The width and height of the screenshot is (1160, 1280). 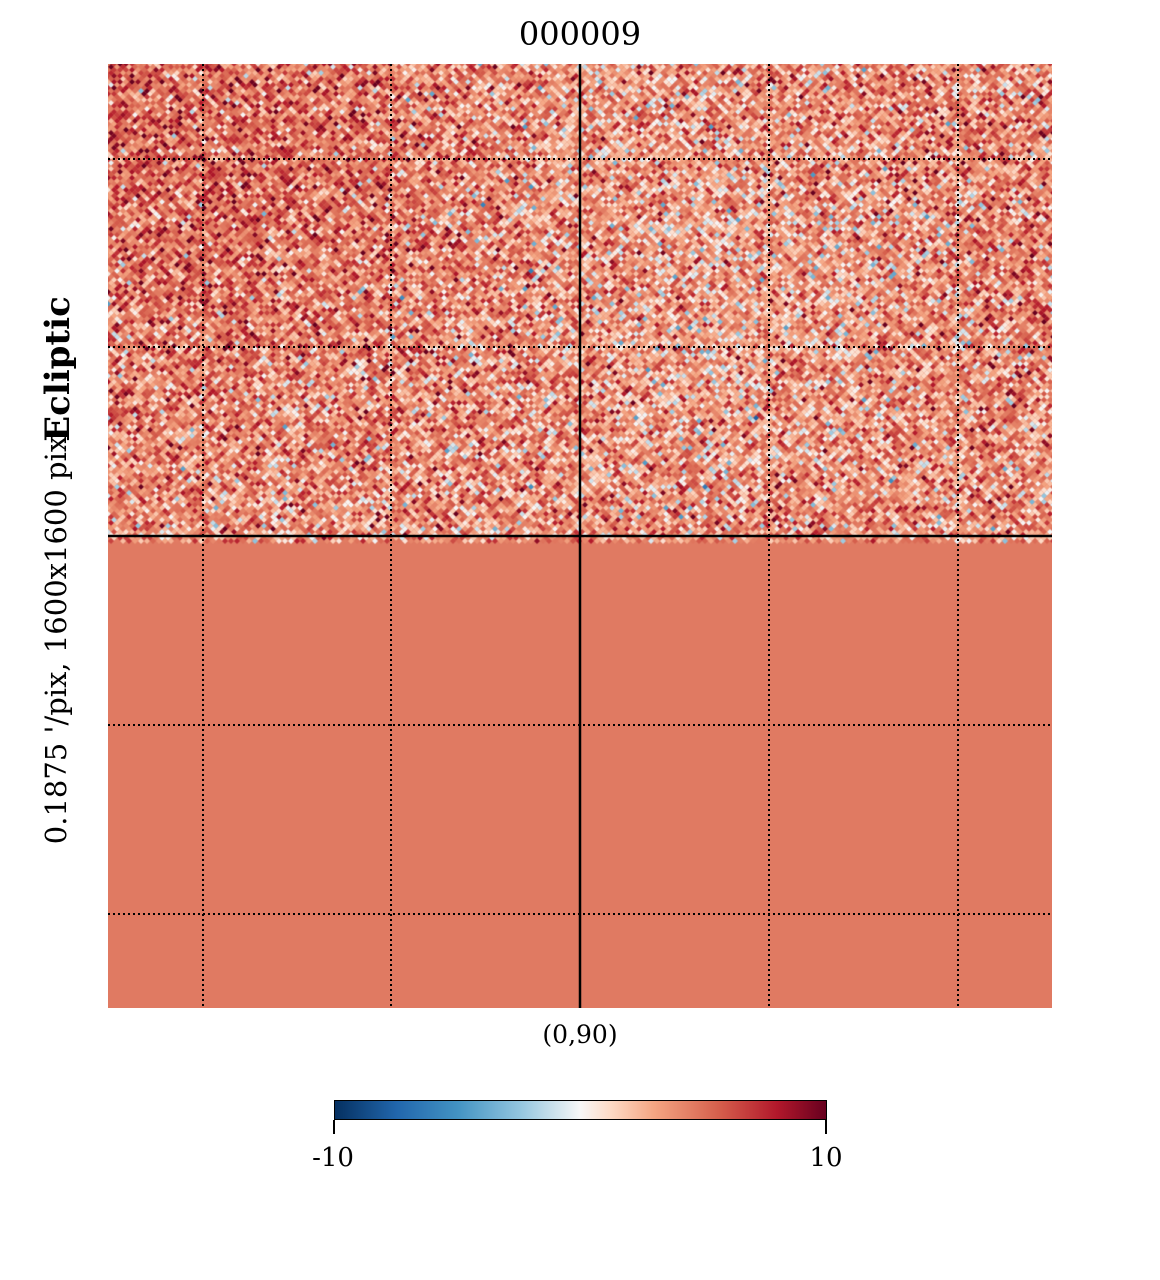 I want to click on map-title: 000009, so click(x=580, y=34).